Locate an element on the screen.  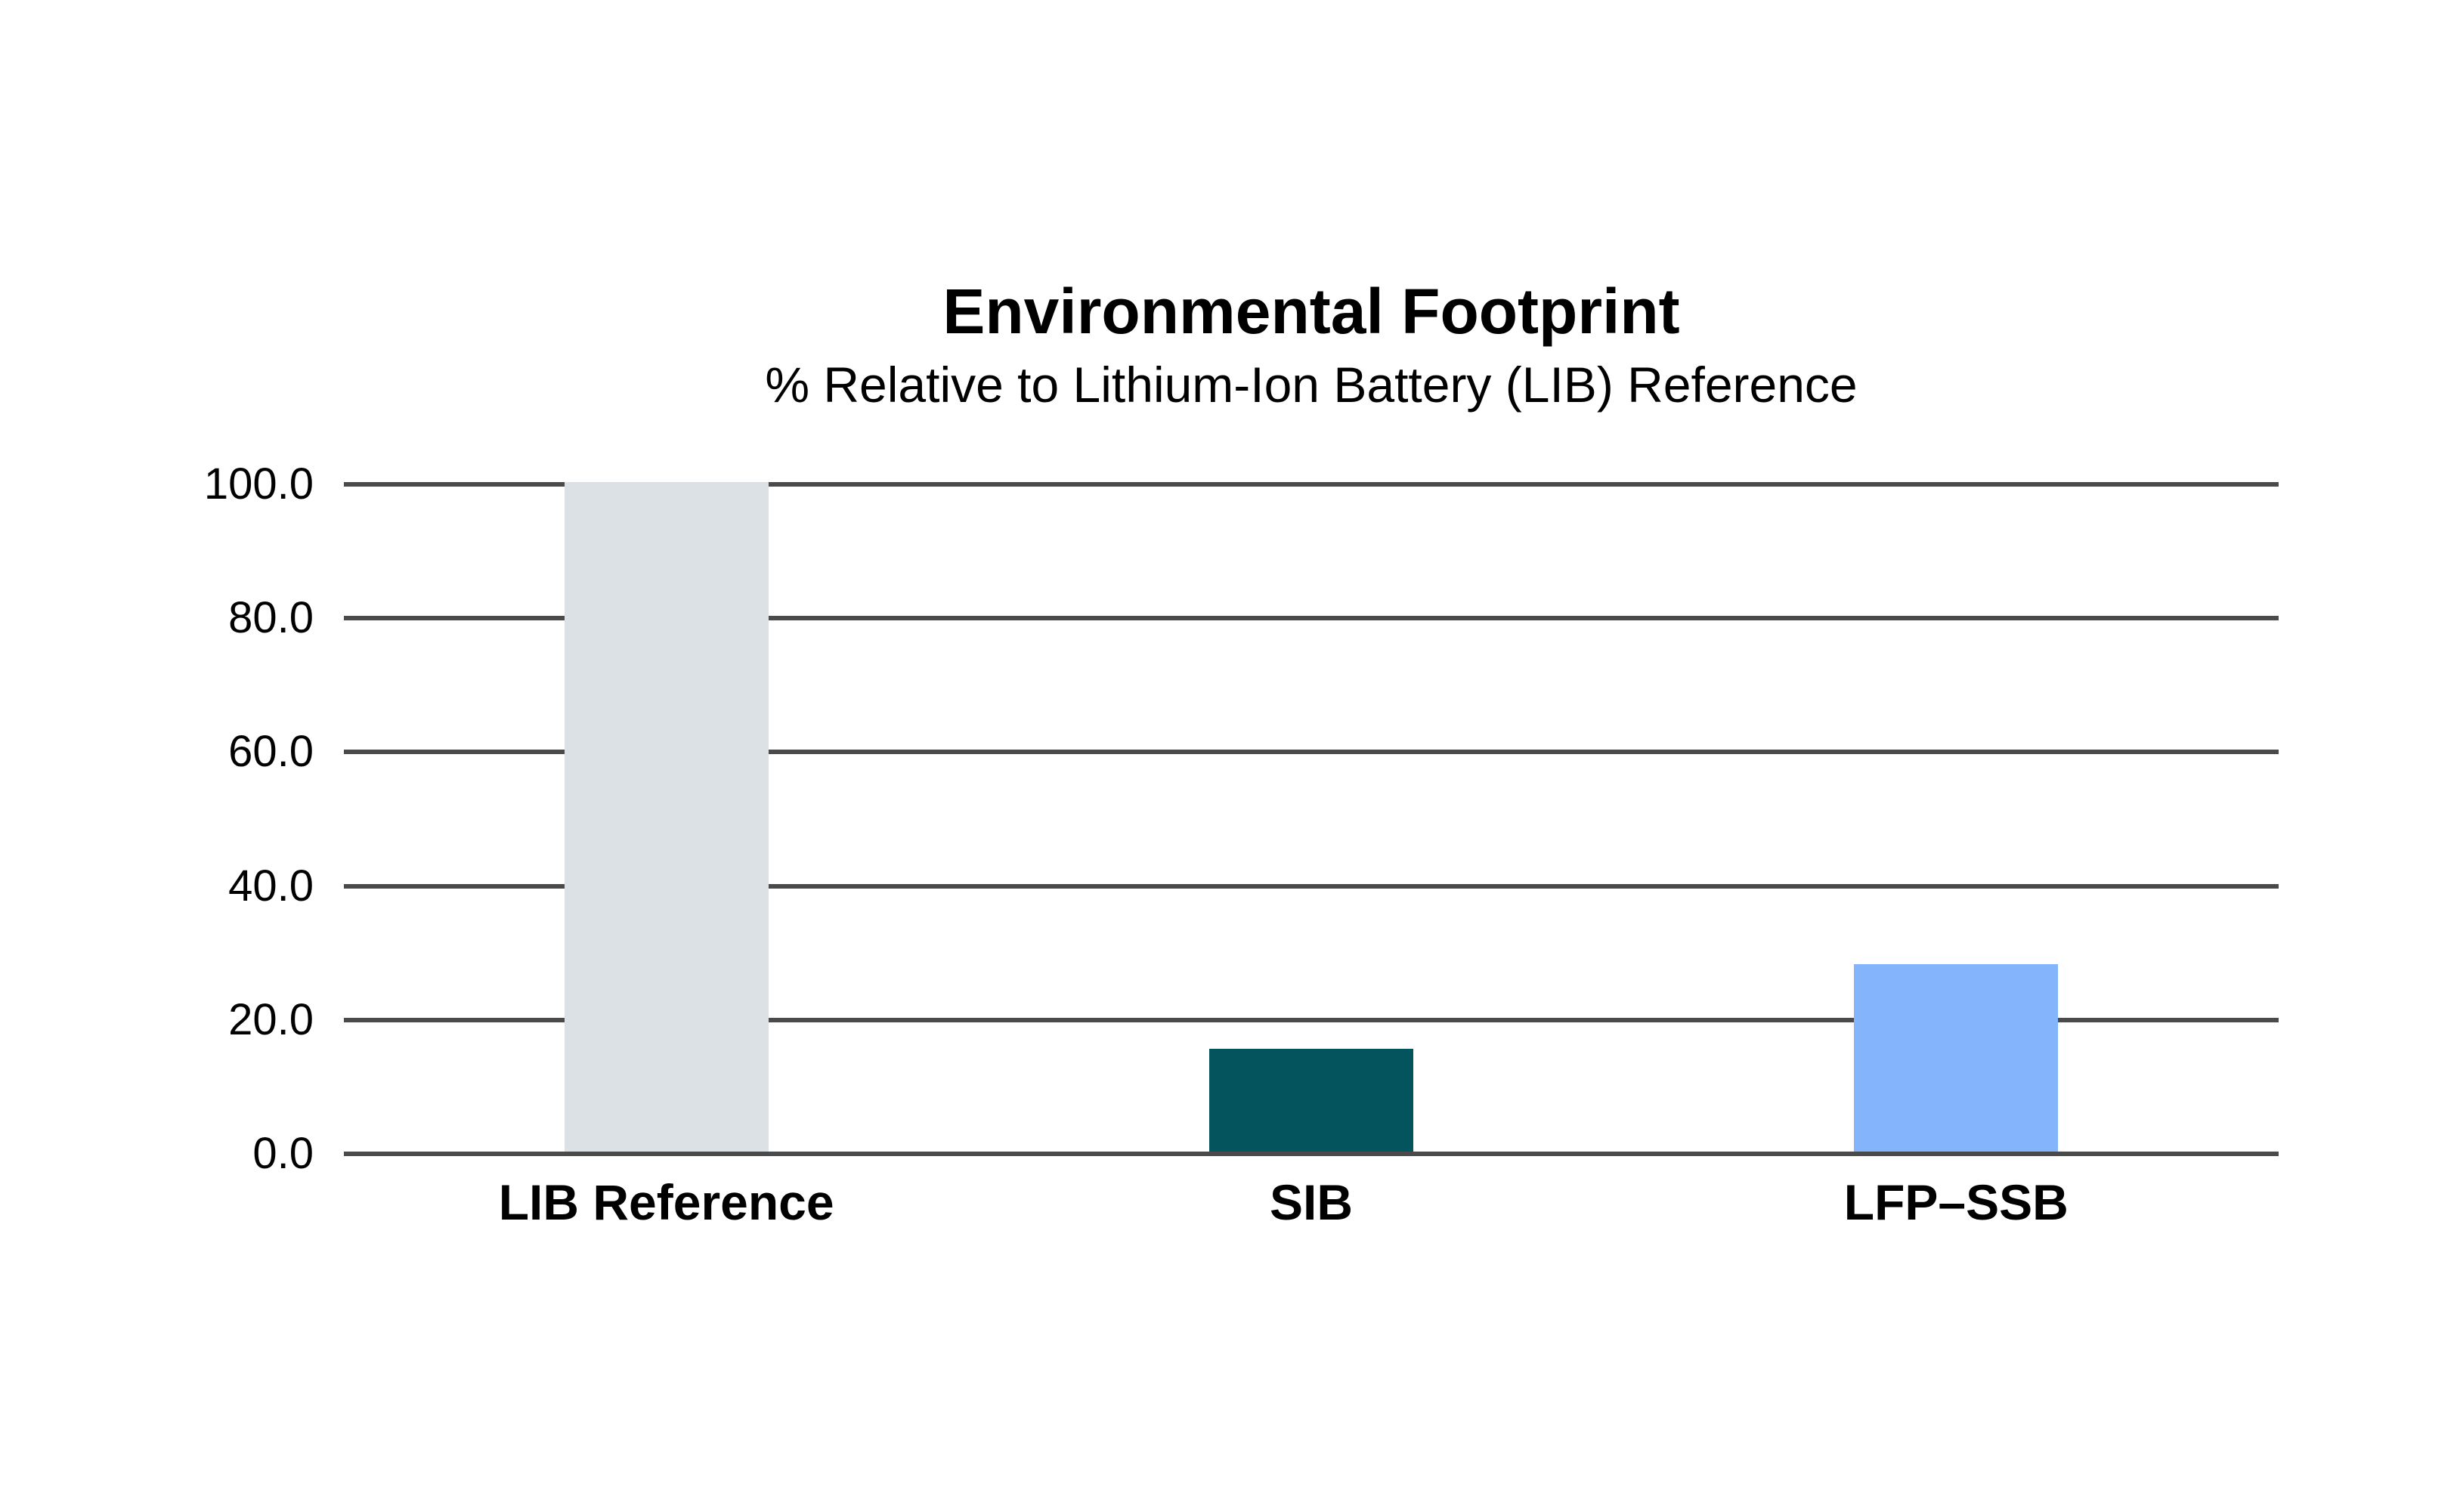
bar-lib-reference is located at coordinates (666, 817).